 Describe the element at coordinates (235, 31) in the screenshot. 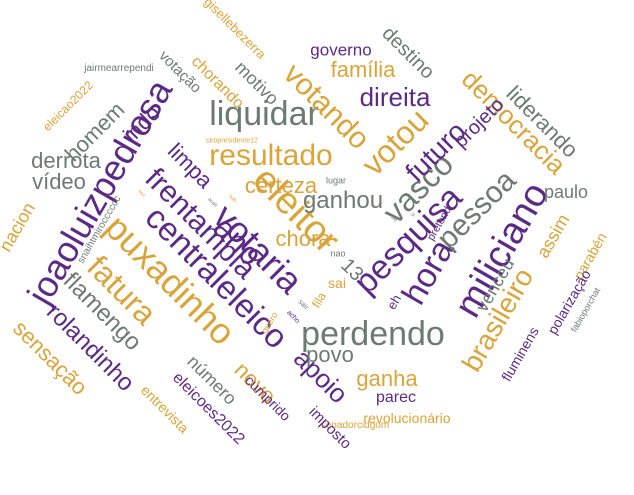

I see `word: gisellebezerra` at that location.